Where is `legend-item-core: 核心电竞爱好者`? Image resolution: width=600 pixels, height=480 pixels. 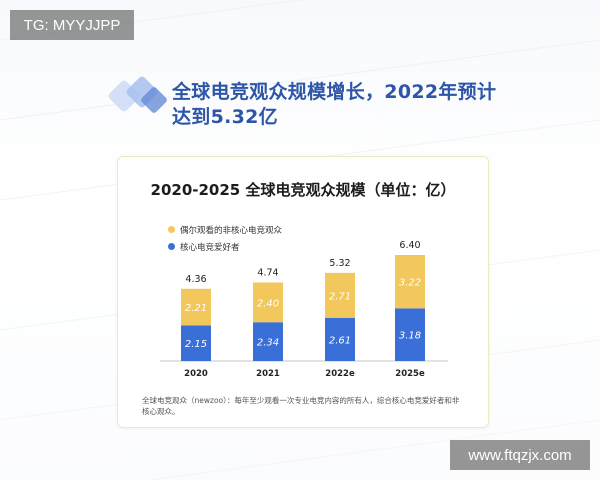
legend-item-core: 核心电竞爱好者 is located at coordinates (225, 246).